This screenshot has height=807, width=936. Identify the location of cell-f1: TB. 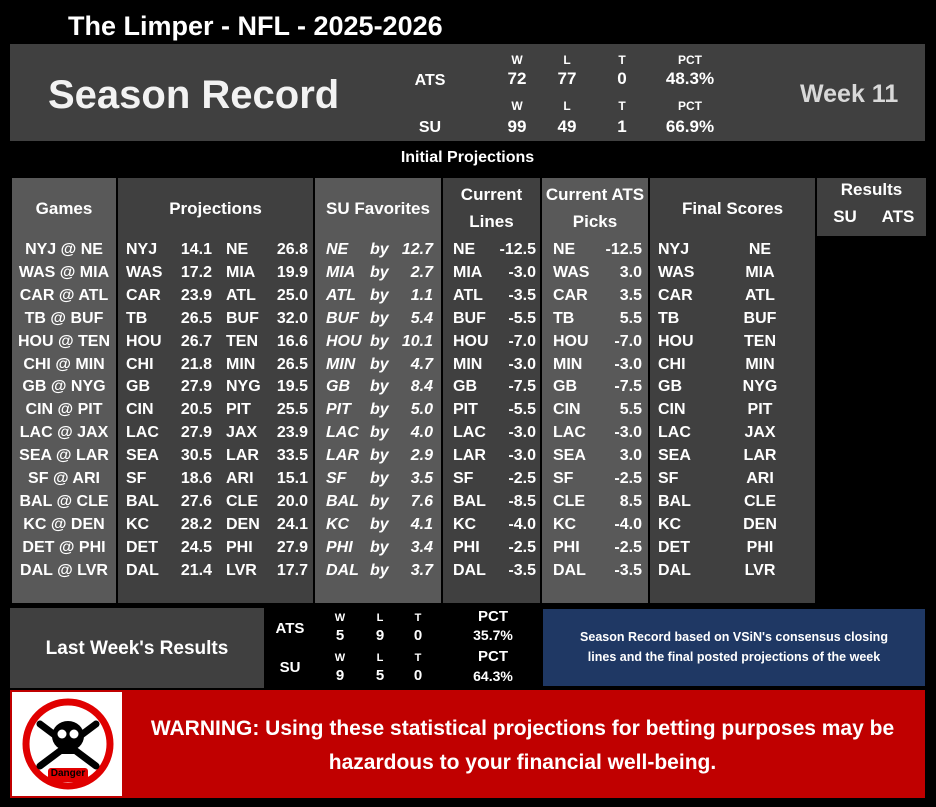
(669, 318).